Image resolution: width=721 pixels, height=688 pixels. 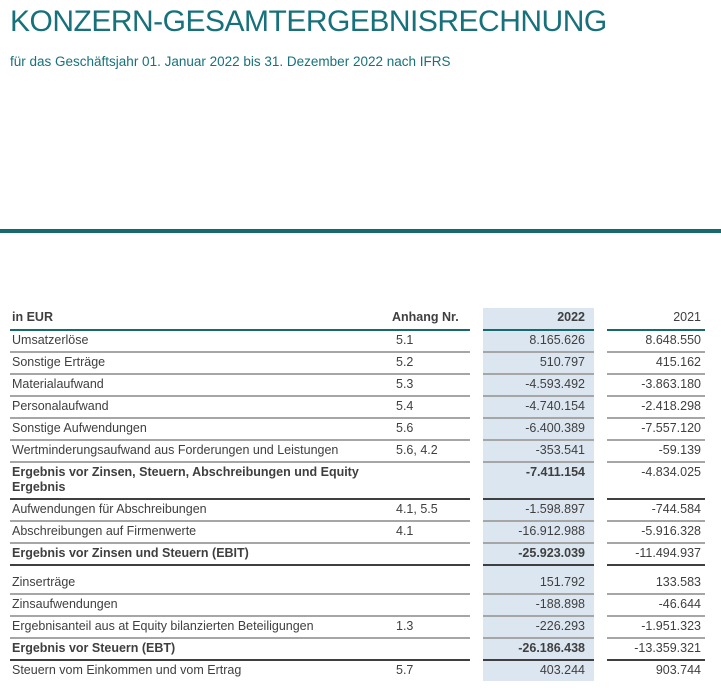 What do you see at coordinates (656, 451) in the screenshot?
I see `value-2021-cell: -59.139` at bounding box center [656, 451].